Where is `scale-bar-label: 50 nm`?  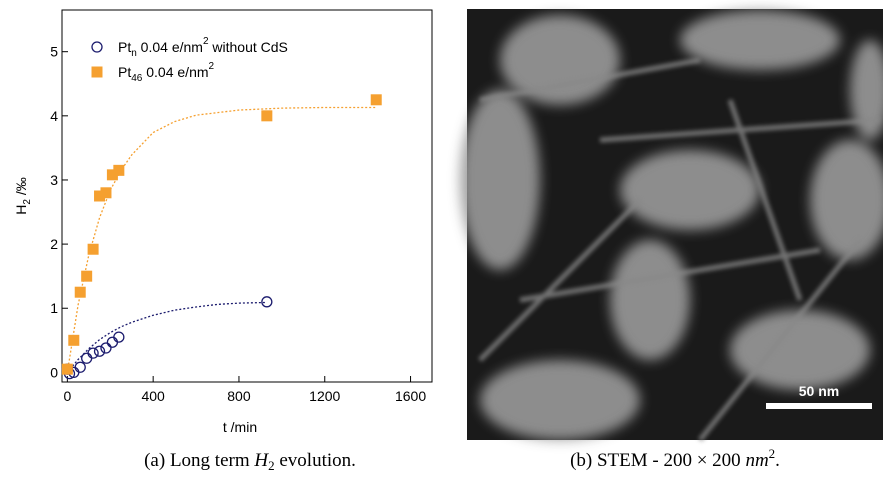 scale-bar-label: 50 nm is located at coordinates (819, 391).